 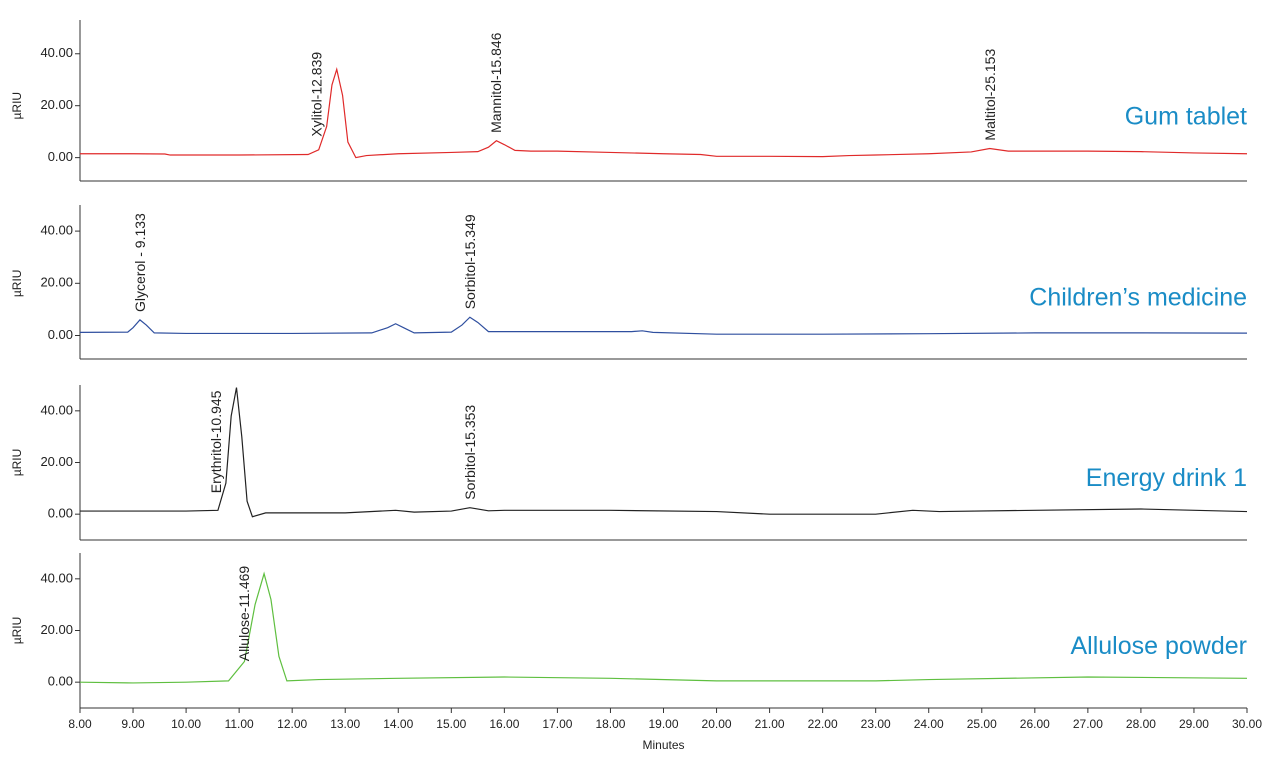 I want to click on peak-label: Allulose-11.469, so click(x=244, y=614).